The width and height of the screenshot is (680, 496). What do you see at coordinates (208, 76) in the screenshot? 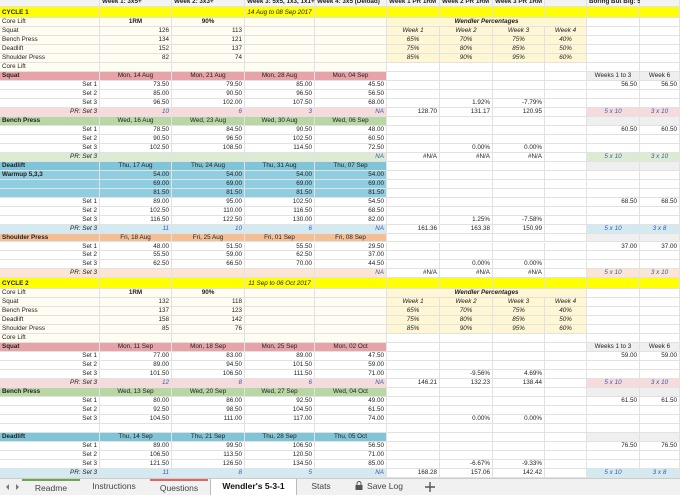
I see `cell-text: Mon, 21 Aug` at bounding box center [208, 76].